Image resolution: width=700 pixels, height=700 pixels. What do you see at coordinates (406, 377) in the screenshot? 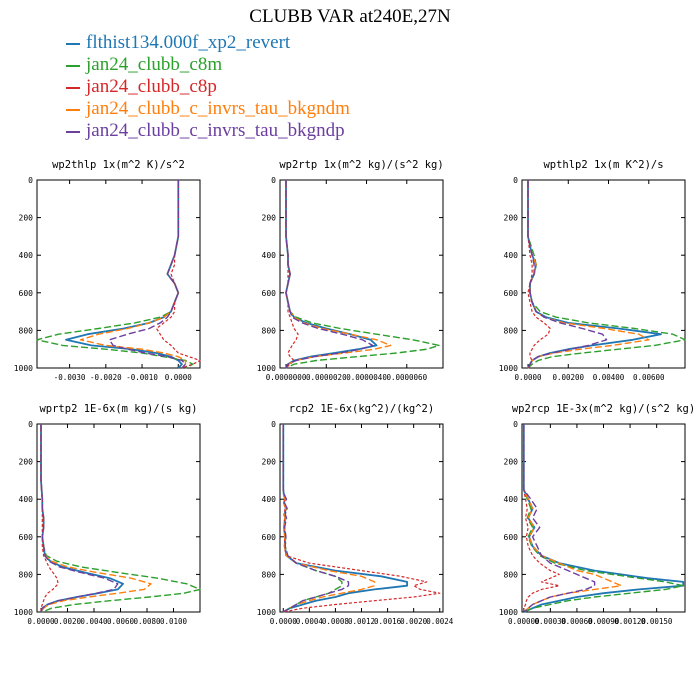
I see `x-tick-label: 0.0000060` at bounding box center [406, 377].